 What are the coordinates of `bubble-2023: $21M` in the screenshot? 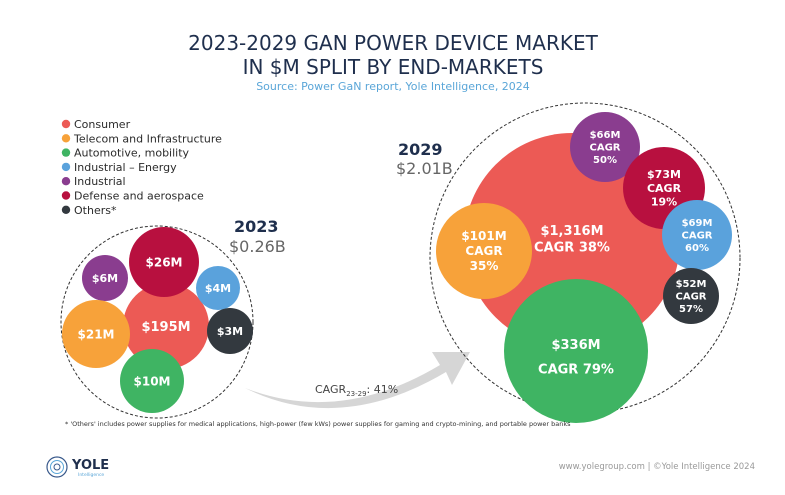 It's located at (96, 334).